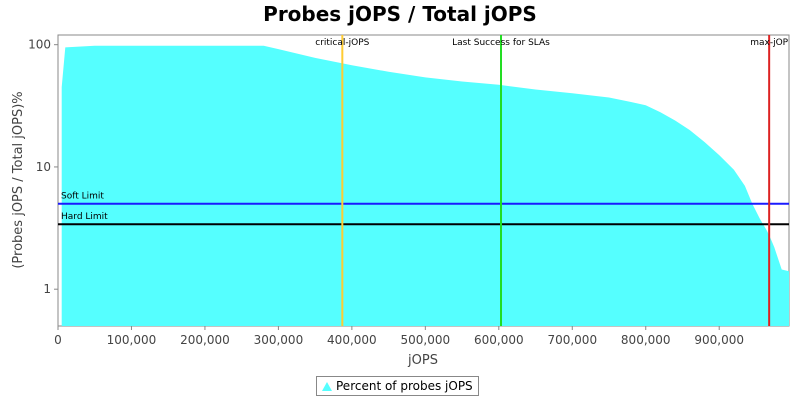  Describe the element at coordinates (43, 167) in the screenshot. I see `y-tick-label-1: 10` at that location.